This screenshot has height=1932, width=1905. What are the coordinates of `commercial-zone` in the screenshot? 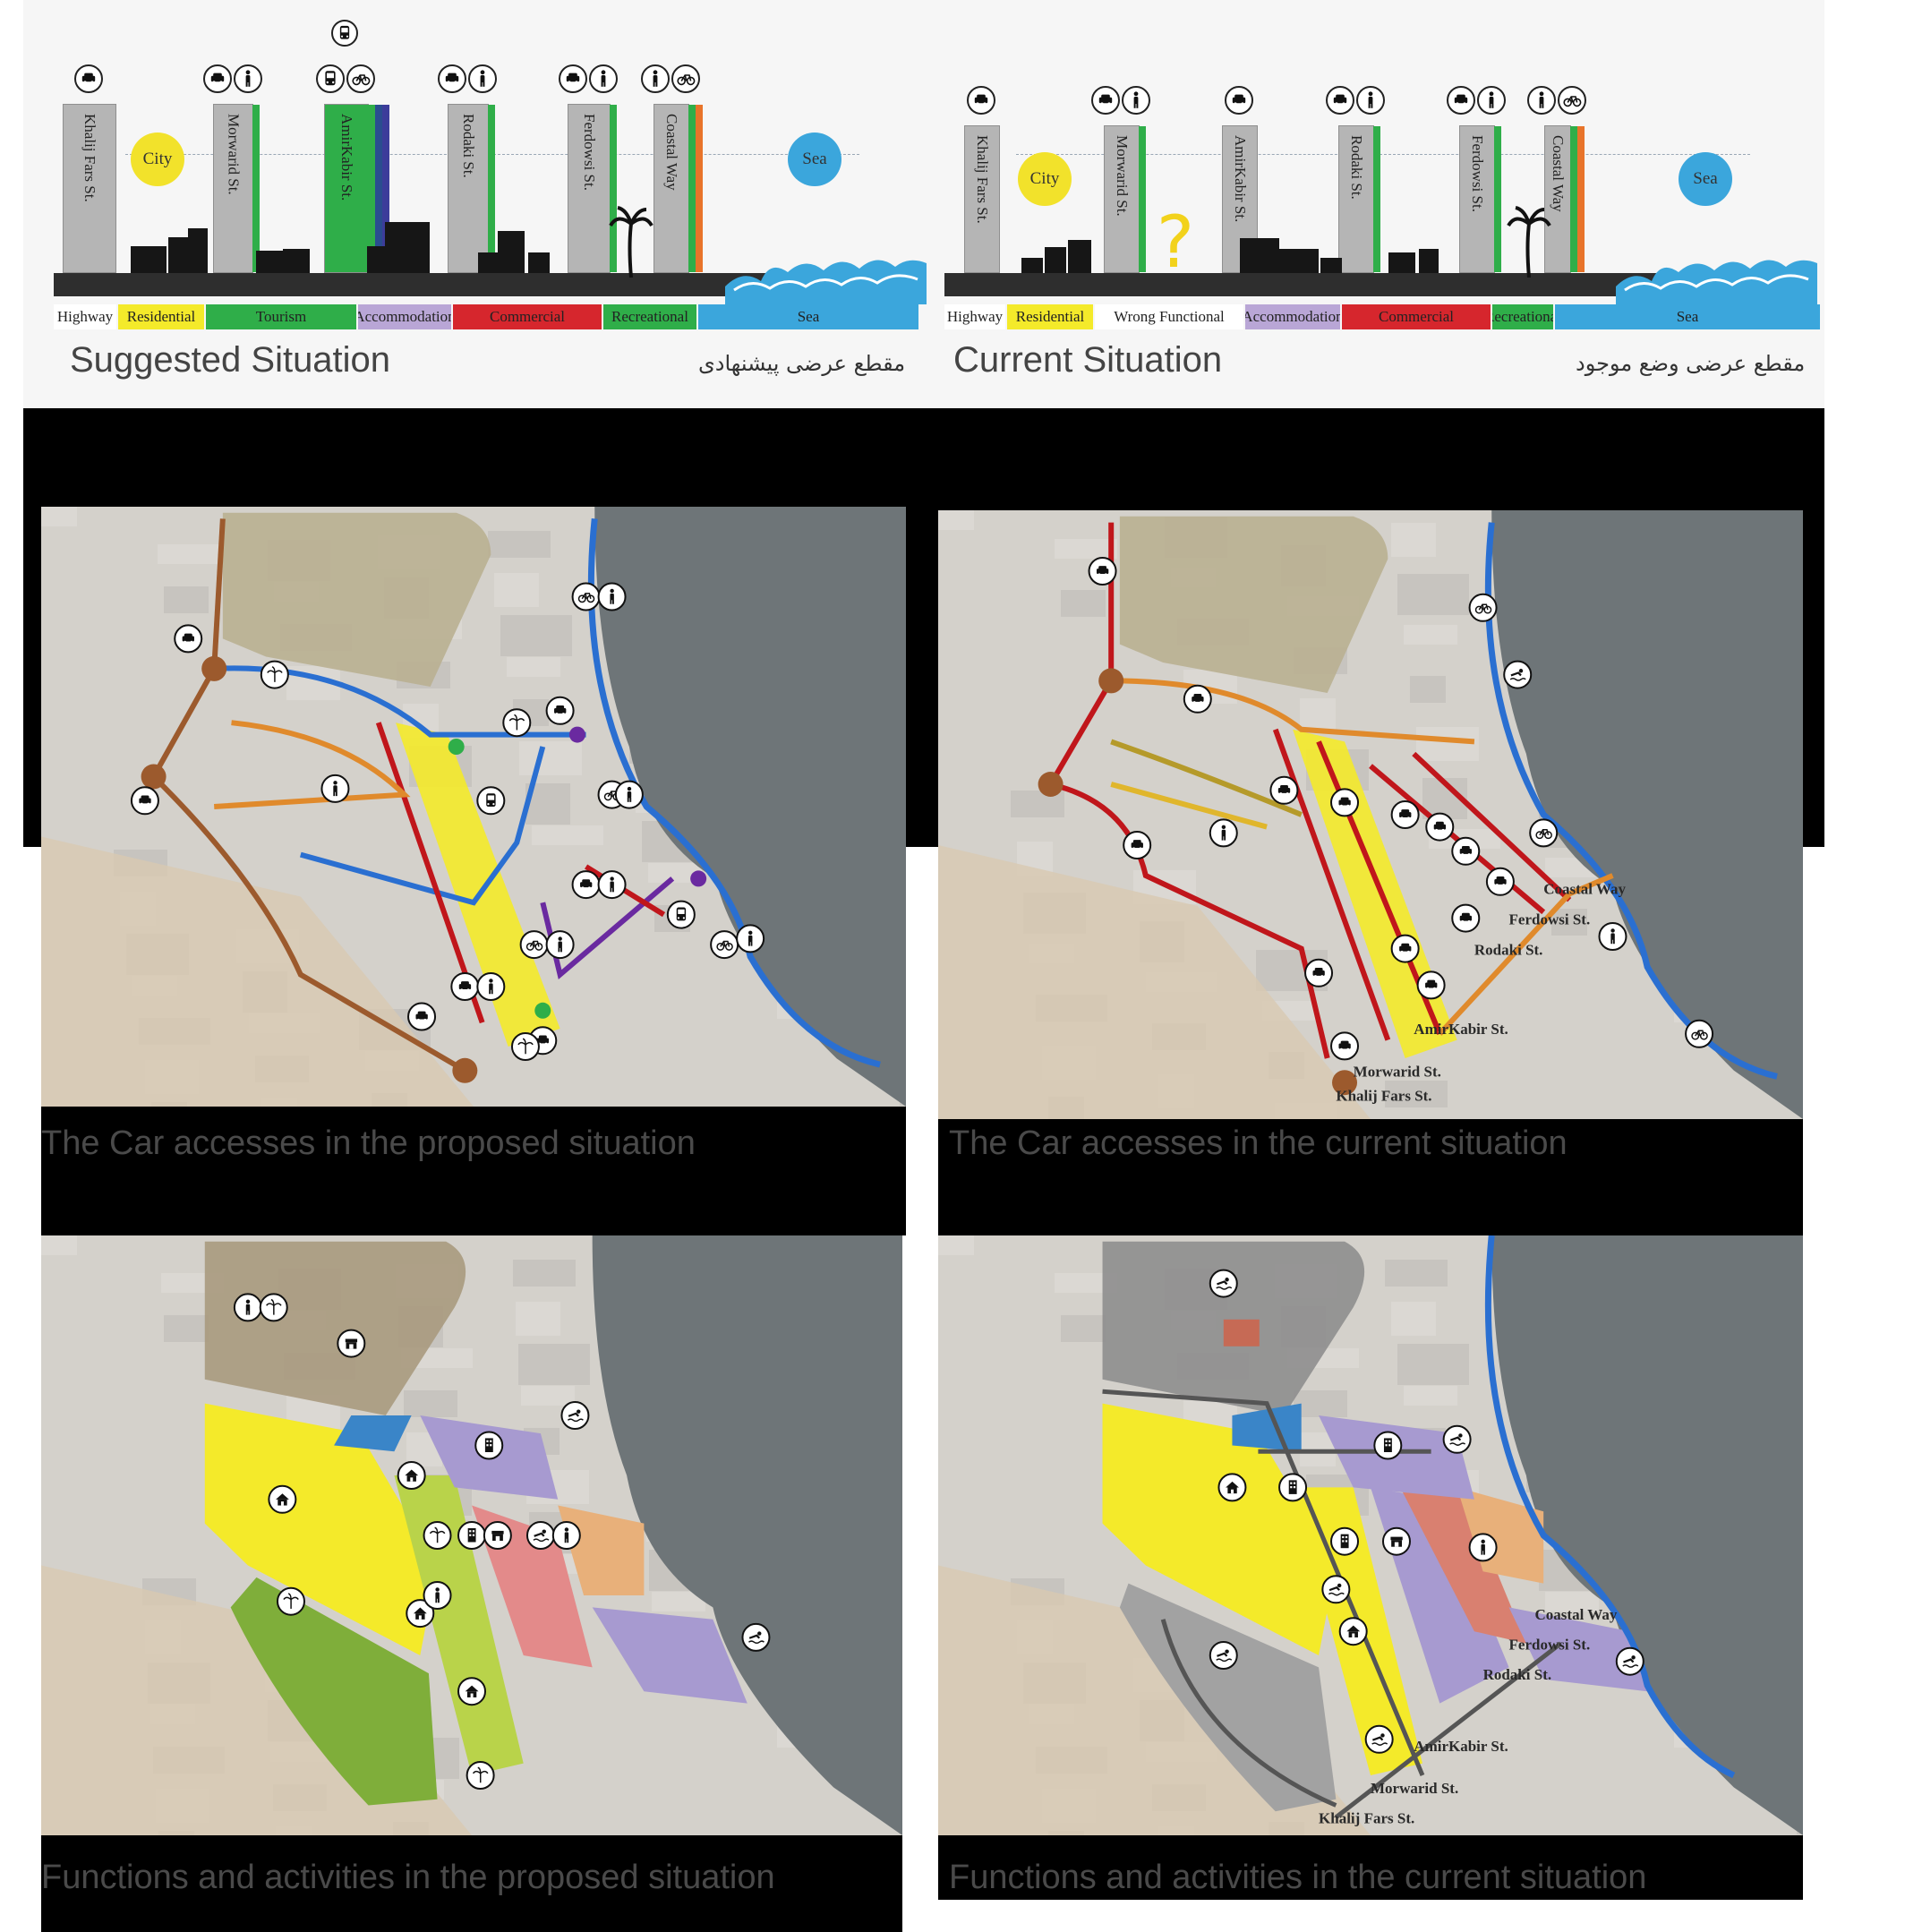 It's located at (1457, 1553).